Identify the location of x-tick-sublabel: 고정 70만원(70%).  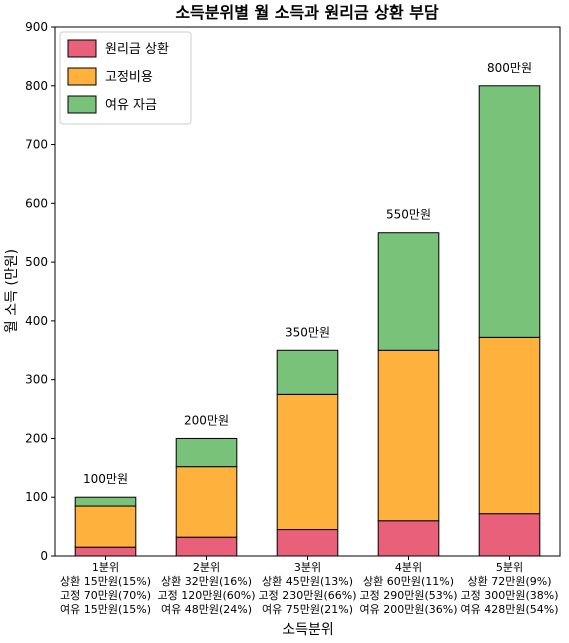
(105, 595).